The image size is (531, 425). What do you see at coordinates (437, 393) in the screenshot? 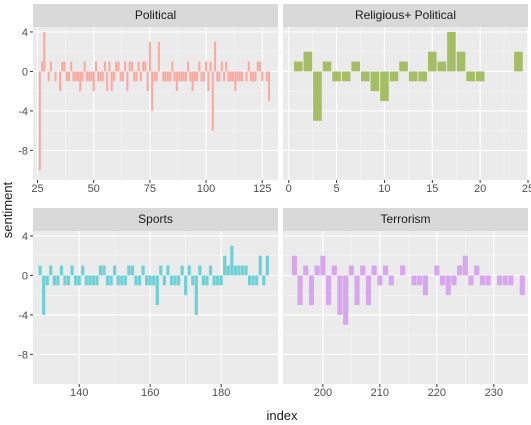
I see `x-tick-label: 220` at bounding box center [437, 393].